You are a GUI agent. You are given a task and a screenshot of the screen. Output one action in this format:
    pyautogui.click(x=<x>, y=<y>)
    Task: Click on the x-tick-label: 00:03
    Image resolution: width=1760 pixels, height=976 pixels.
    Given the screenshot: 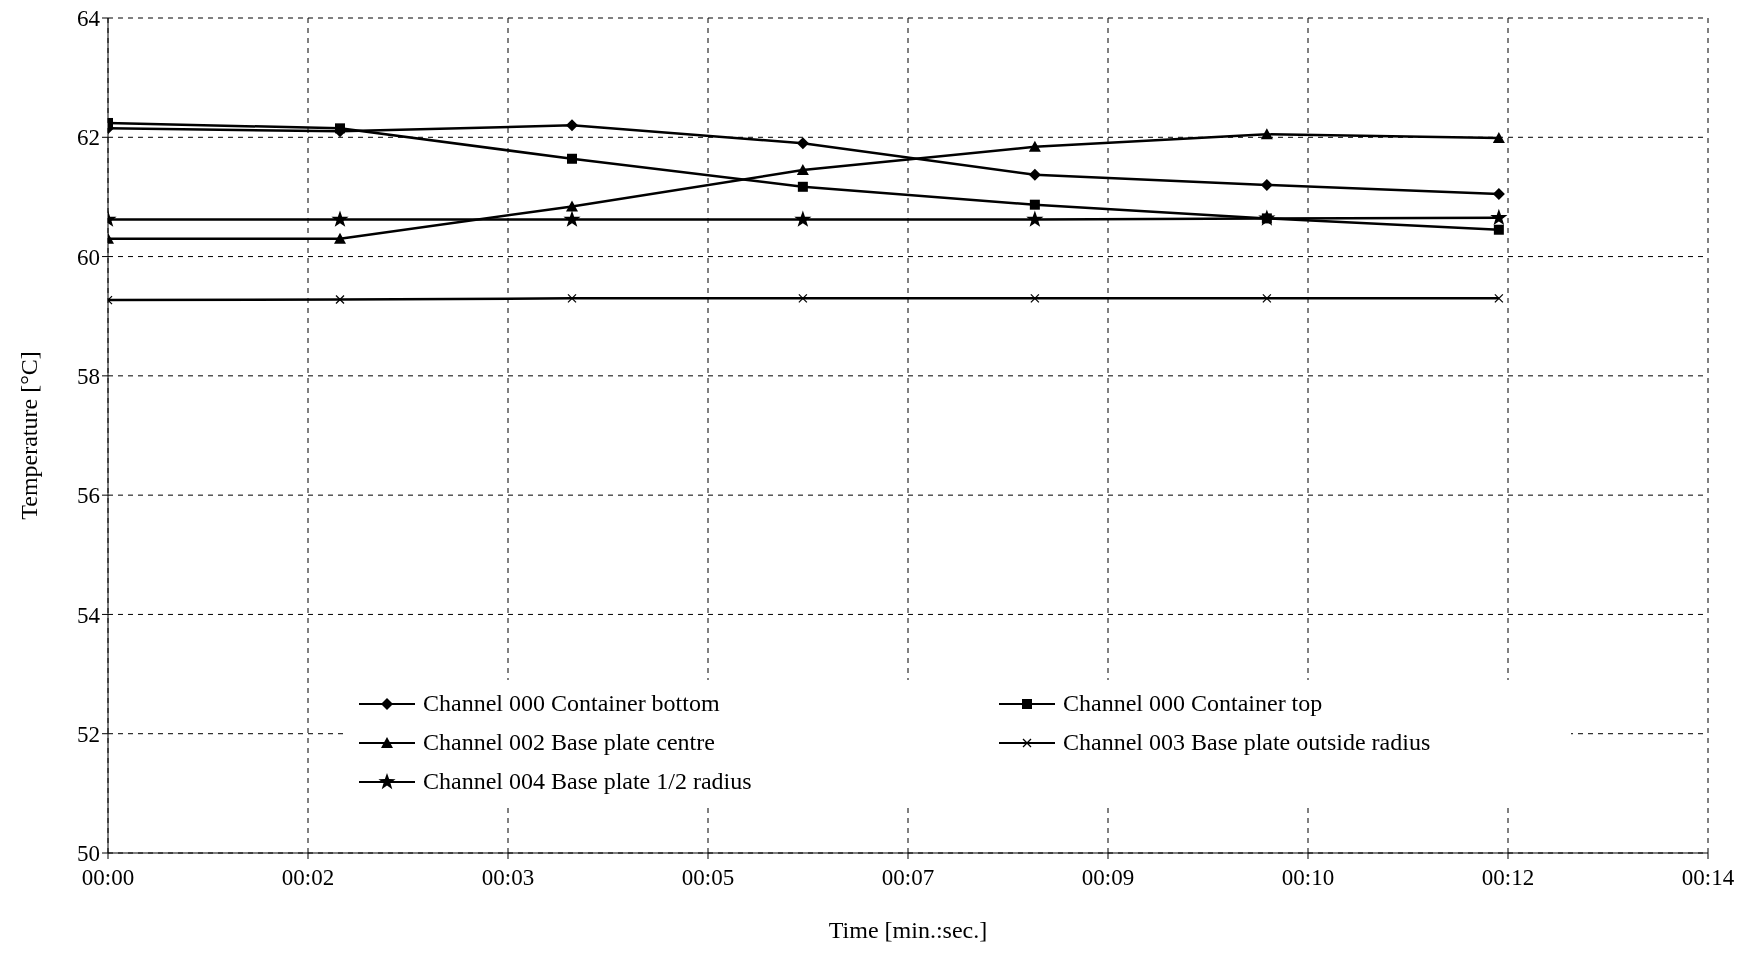 What is the action you would take?
    pyautogui.click(x=508, y=878)
    